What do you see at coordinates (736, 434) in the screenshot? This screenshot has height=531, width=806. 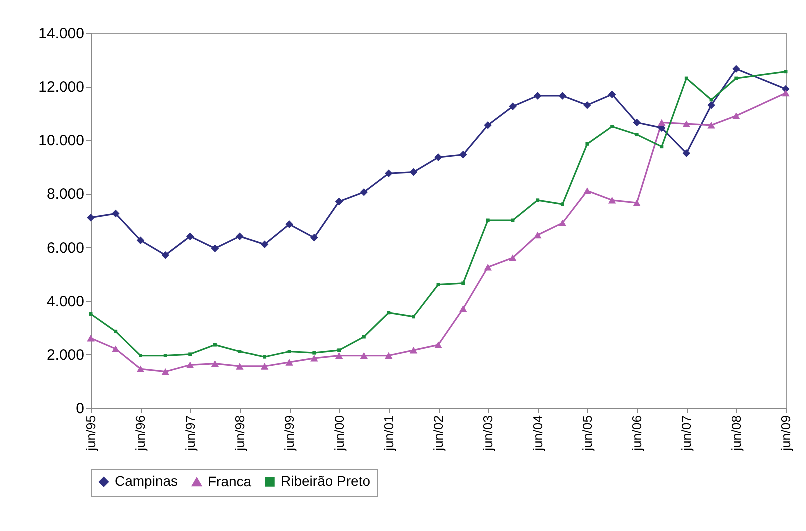 I see `x-tick-label: jun/08` at bounding box center [736, 434].